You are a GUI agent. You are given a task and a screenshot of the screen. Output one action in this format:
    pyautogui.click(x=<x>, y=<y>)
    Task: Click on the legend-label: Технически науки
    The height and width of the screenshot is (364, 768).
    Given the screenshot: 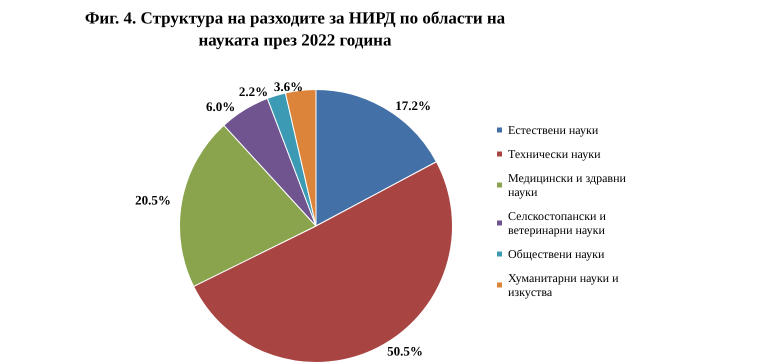 What is the action you would take?
    pyautogui.click(x=555, y=154)
    